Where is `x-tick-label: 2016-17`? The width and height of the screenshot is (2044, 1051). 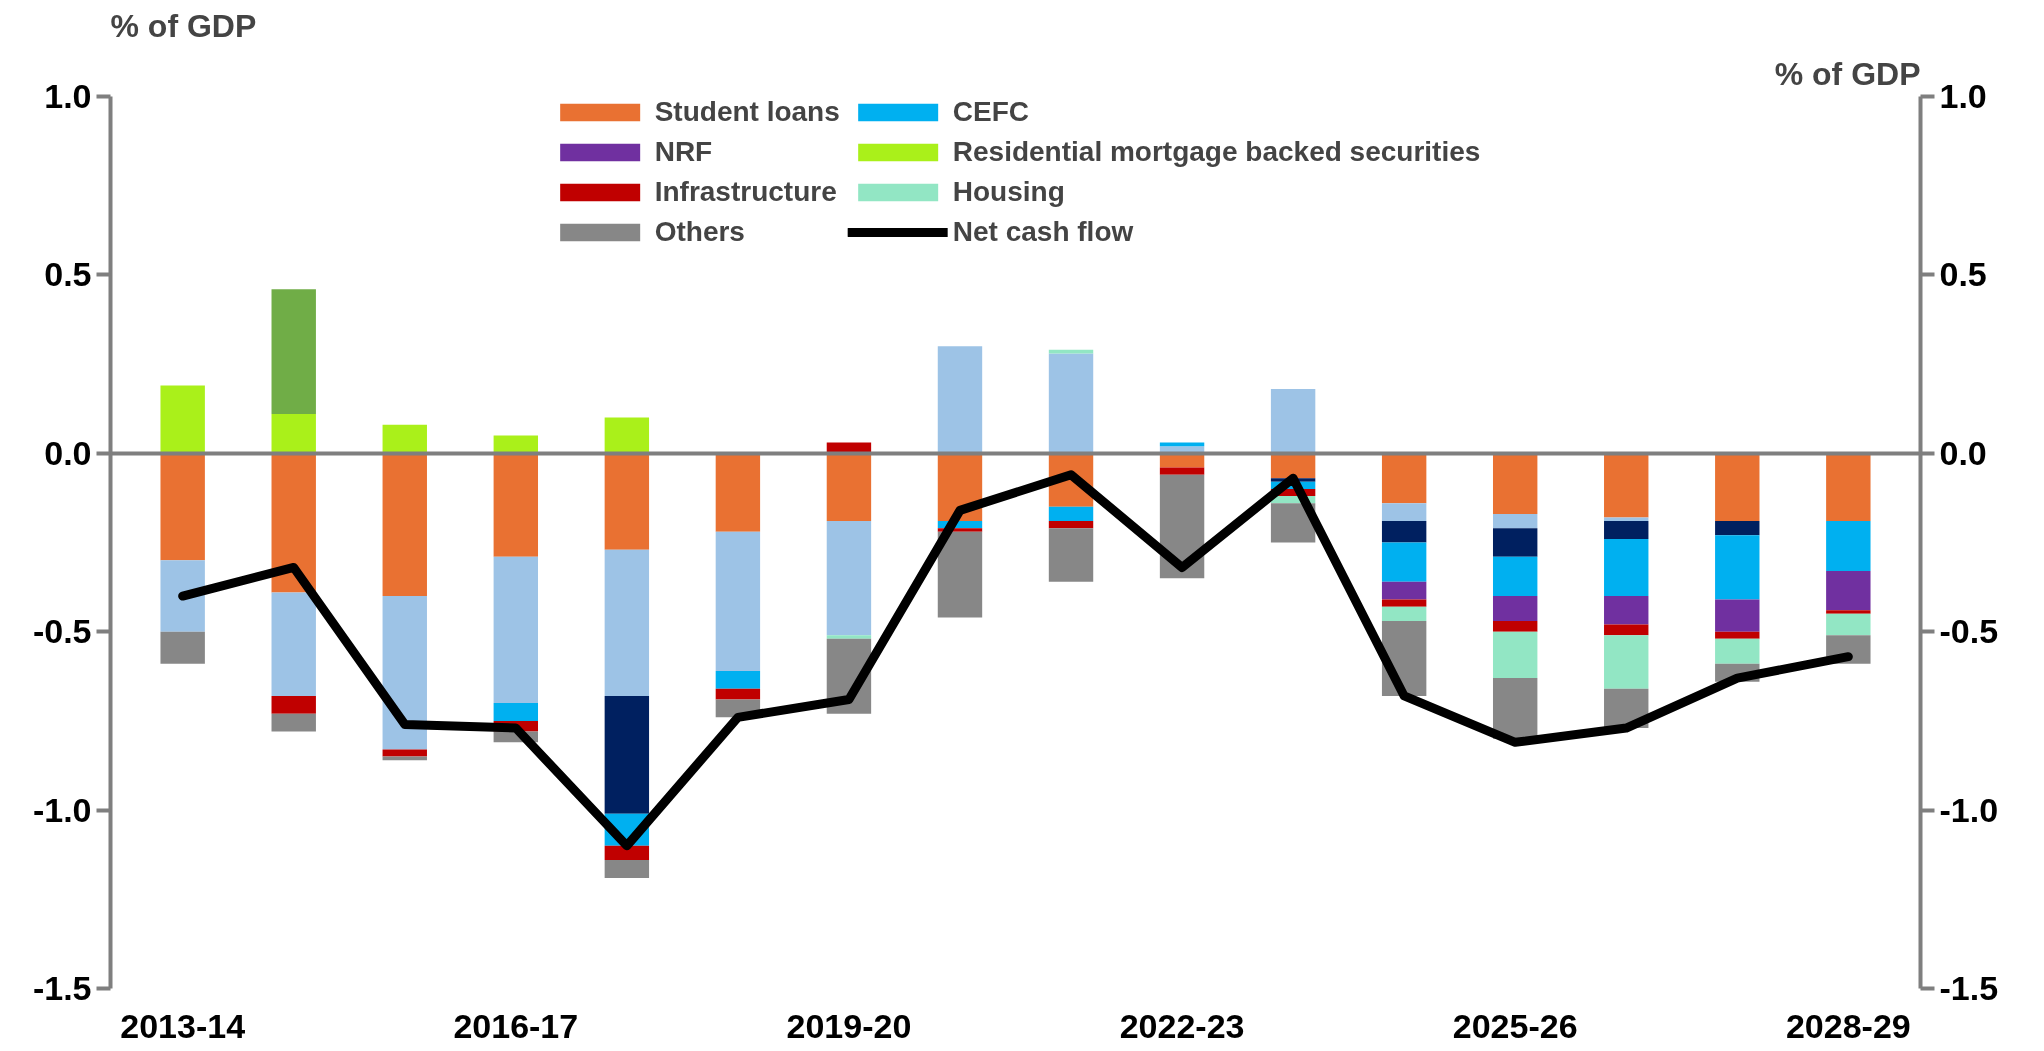 x-tick-label: 2016-17 is located at coordinates (516, 1025).